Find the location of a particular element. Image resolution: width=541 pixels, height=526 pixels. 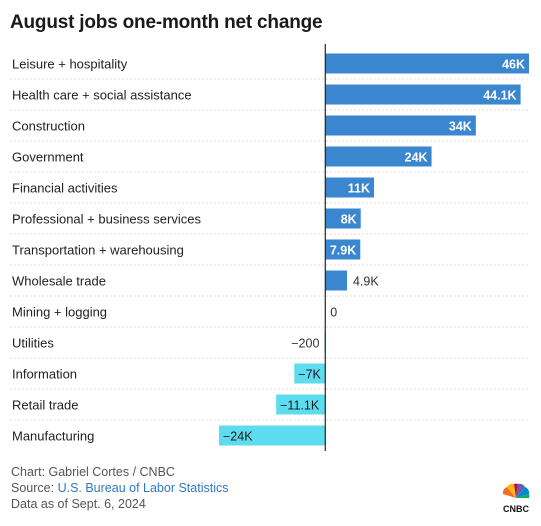

source-prefix: Source: is located at coordinates (34, 488).